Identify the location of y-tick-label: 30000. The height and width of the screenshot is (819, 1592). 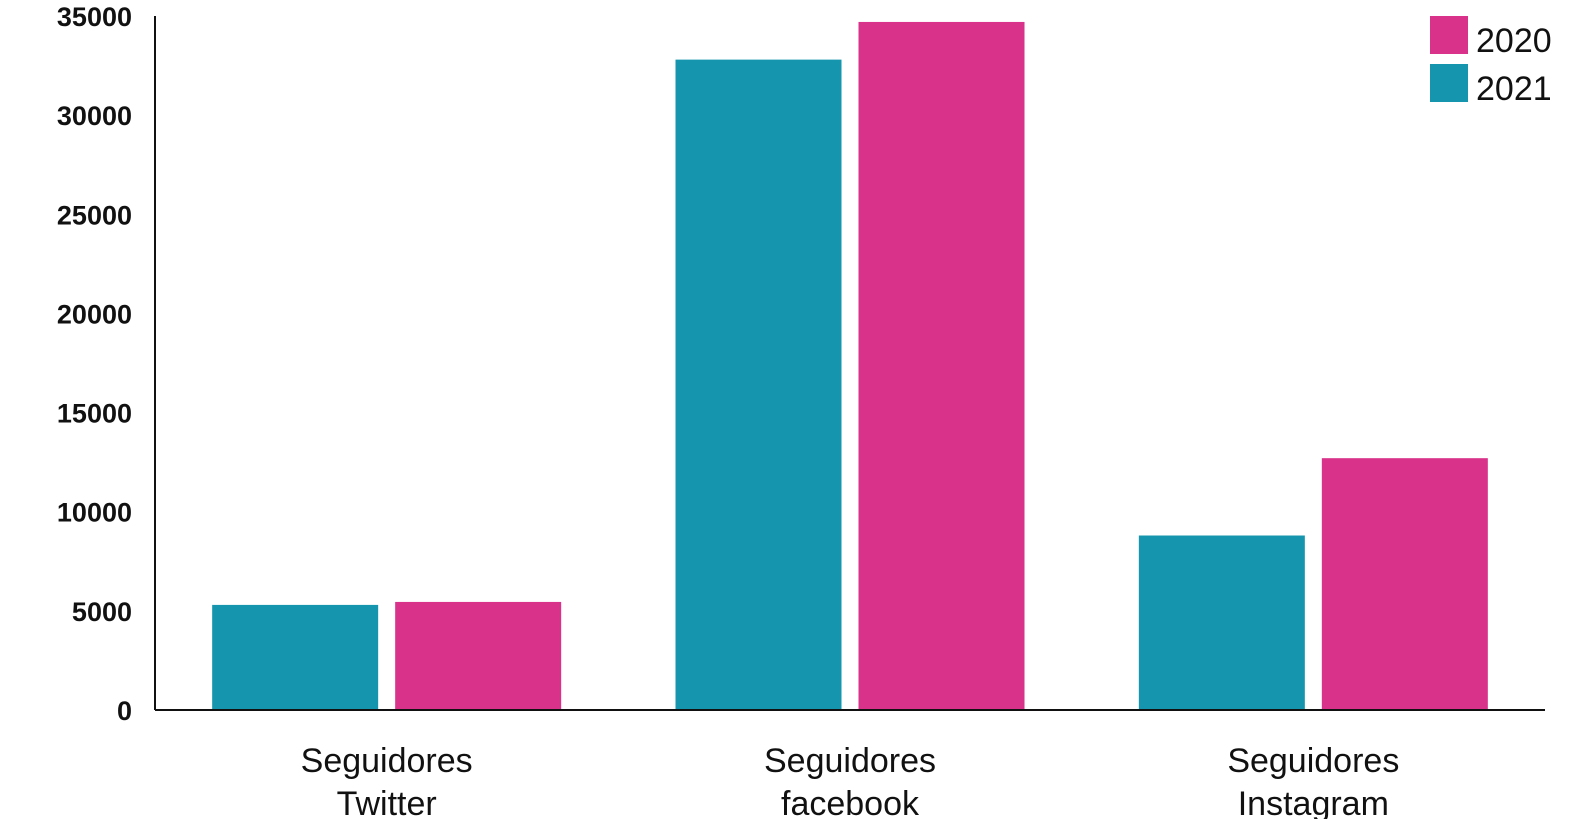
(94, 116).